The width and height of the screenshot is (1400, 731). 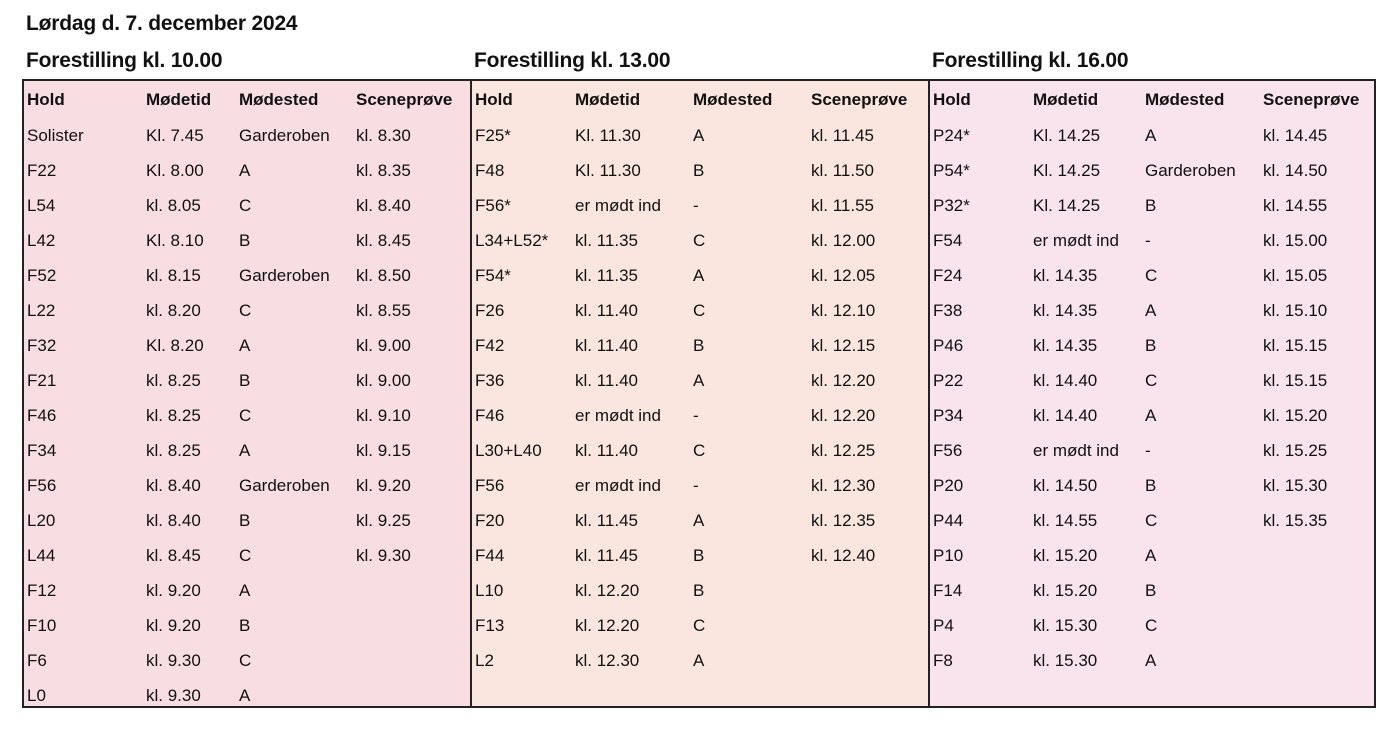 I want to click on cell-modetid: Kl. 8.00, so click(x=175, y=170).